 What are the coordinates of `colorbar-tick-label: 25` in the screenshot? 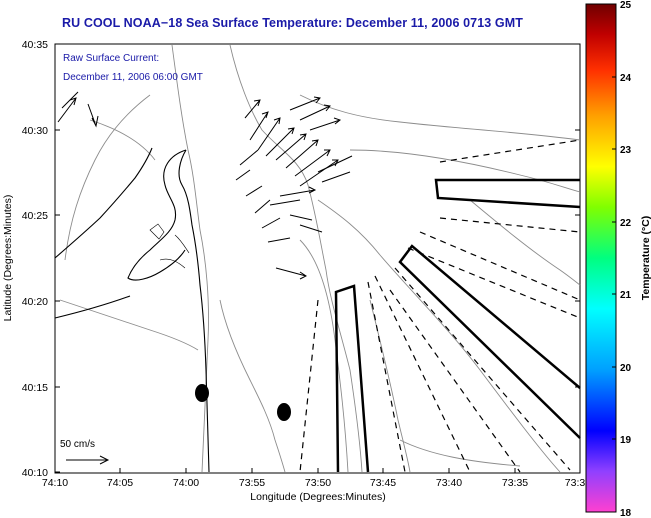 It's located at (626, 5).